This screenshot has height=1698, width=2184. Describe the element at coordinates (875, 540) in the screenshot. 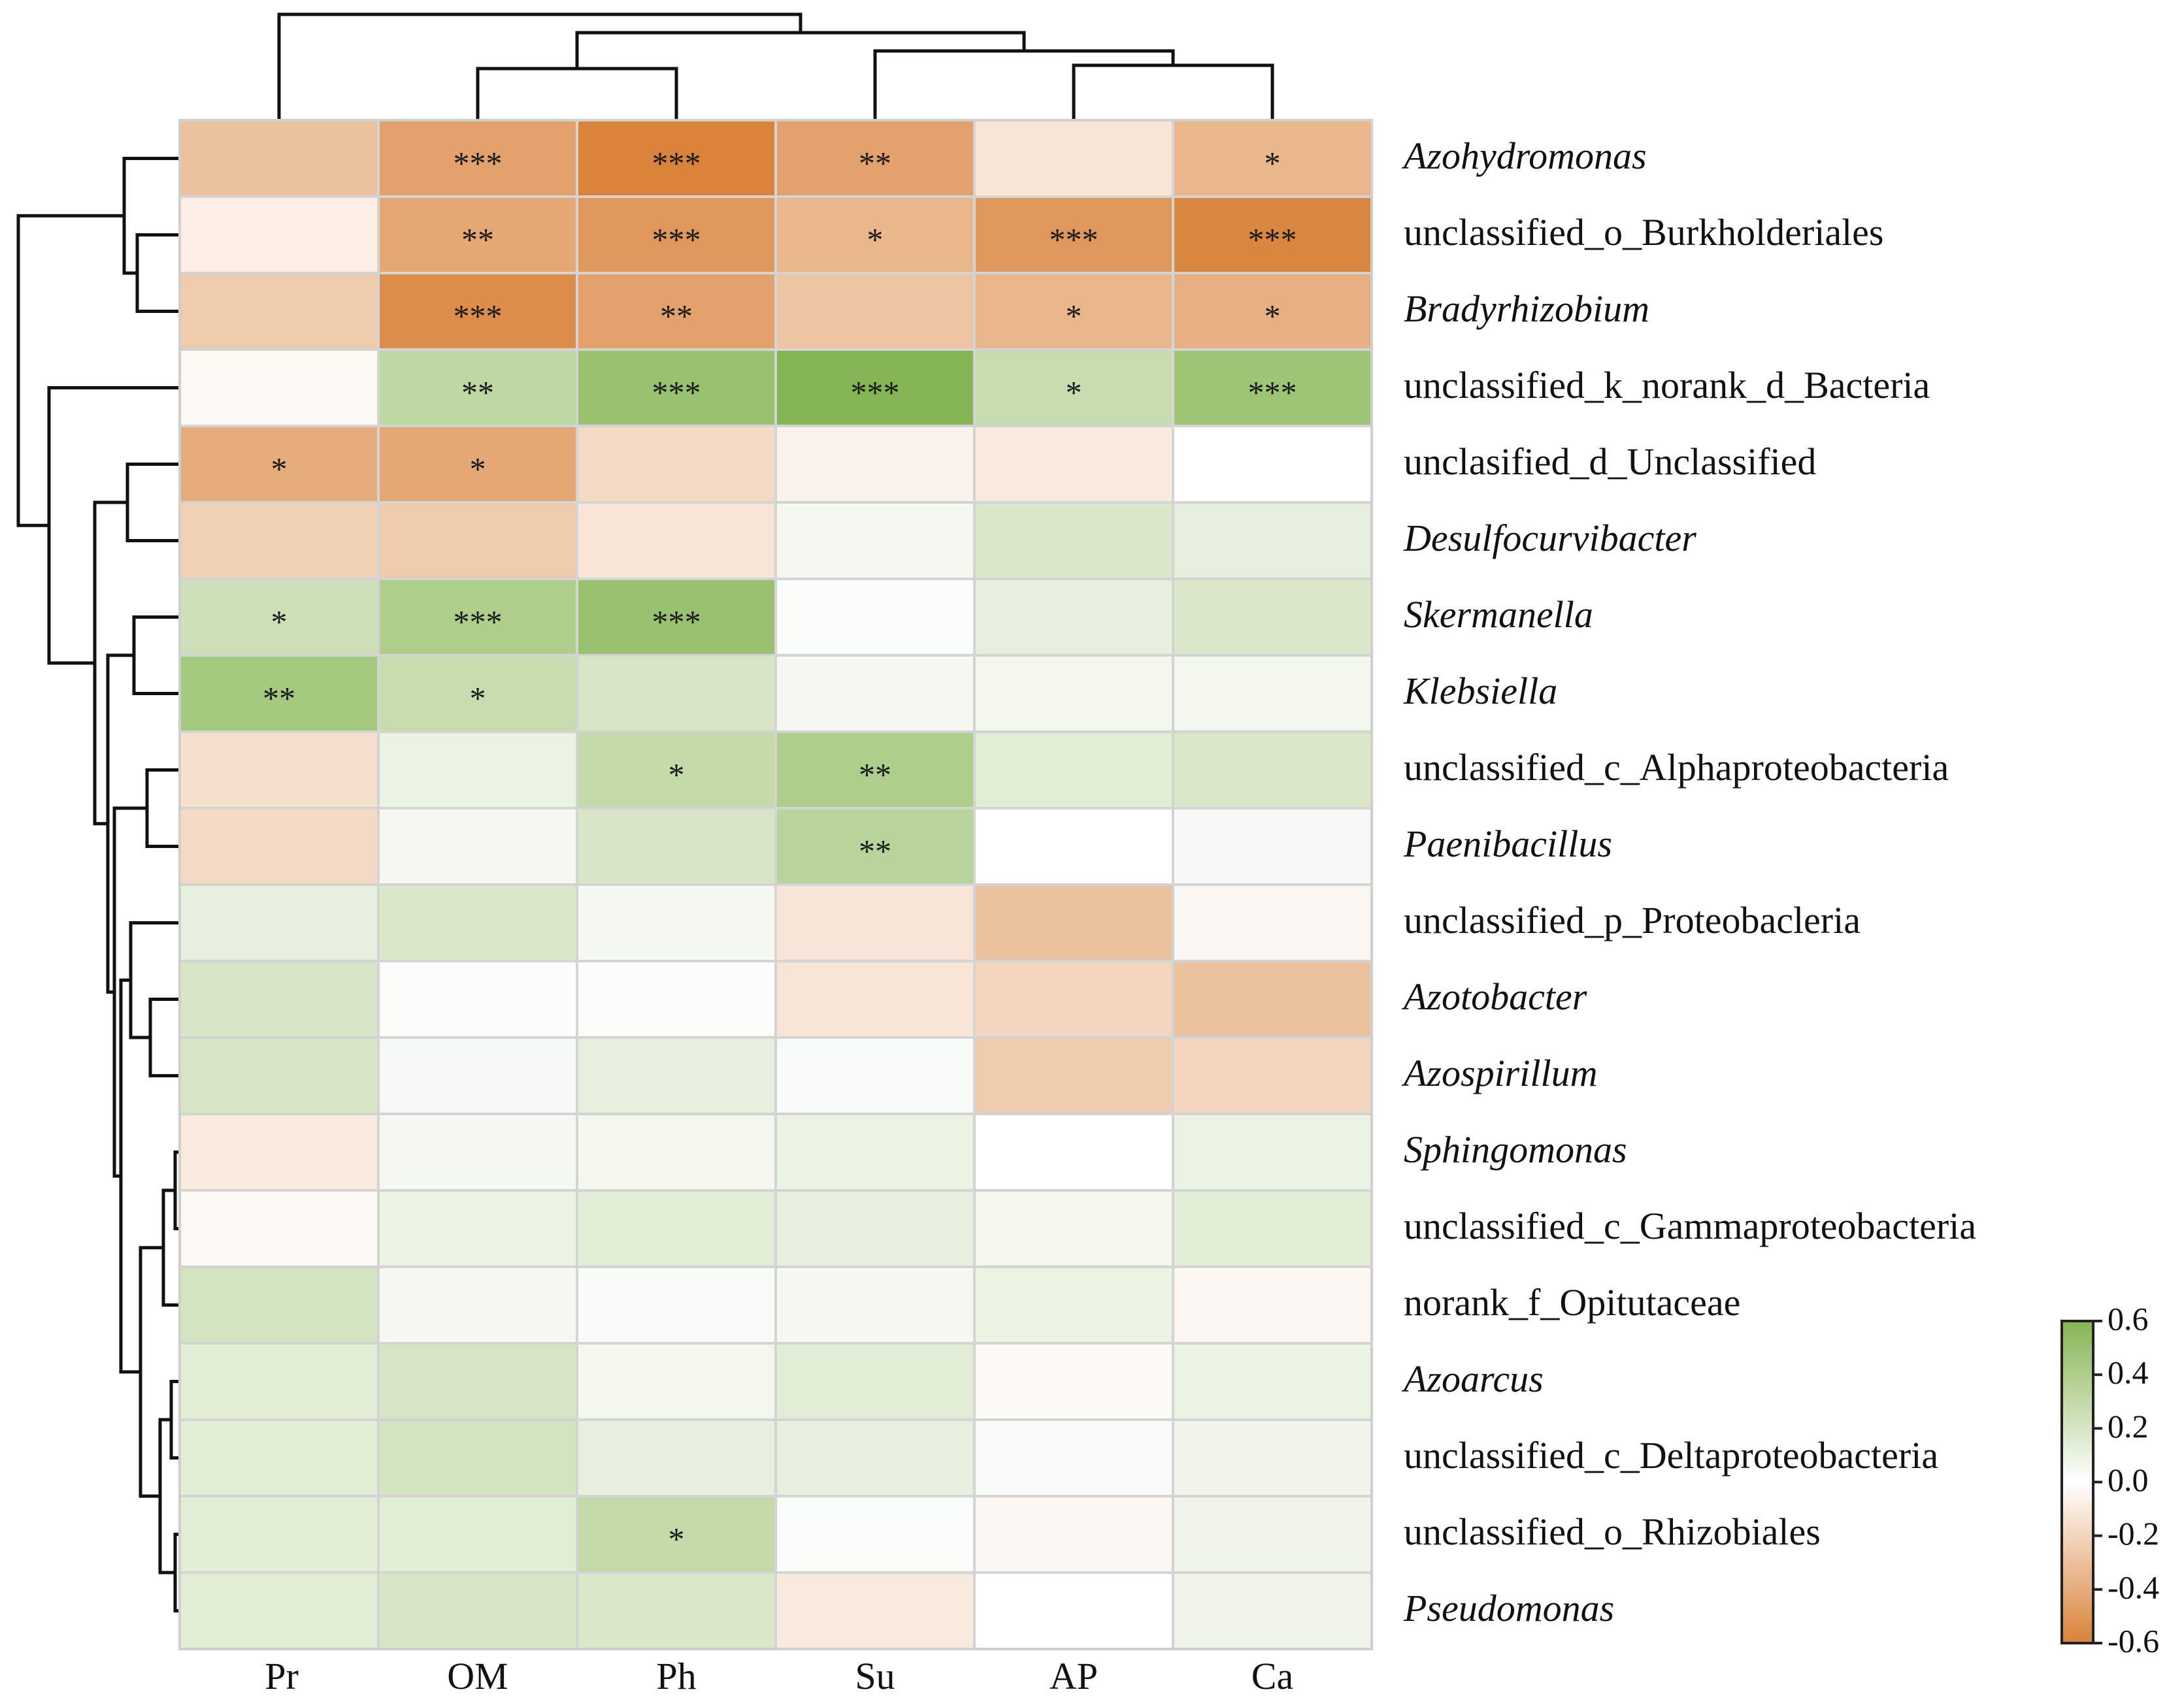

I see `heat-cell-Desulfocurvibacter-Su` at that location.